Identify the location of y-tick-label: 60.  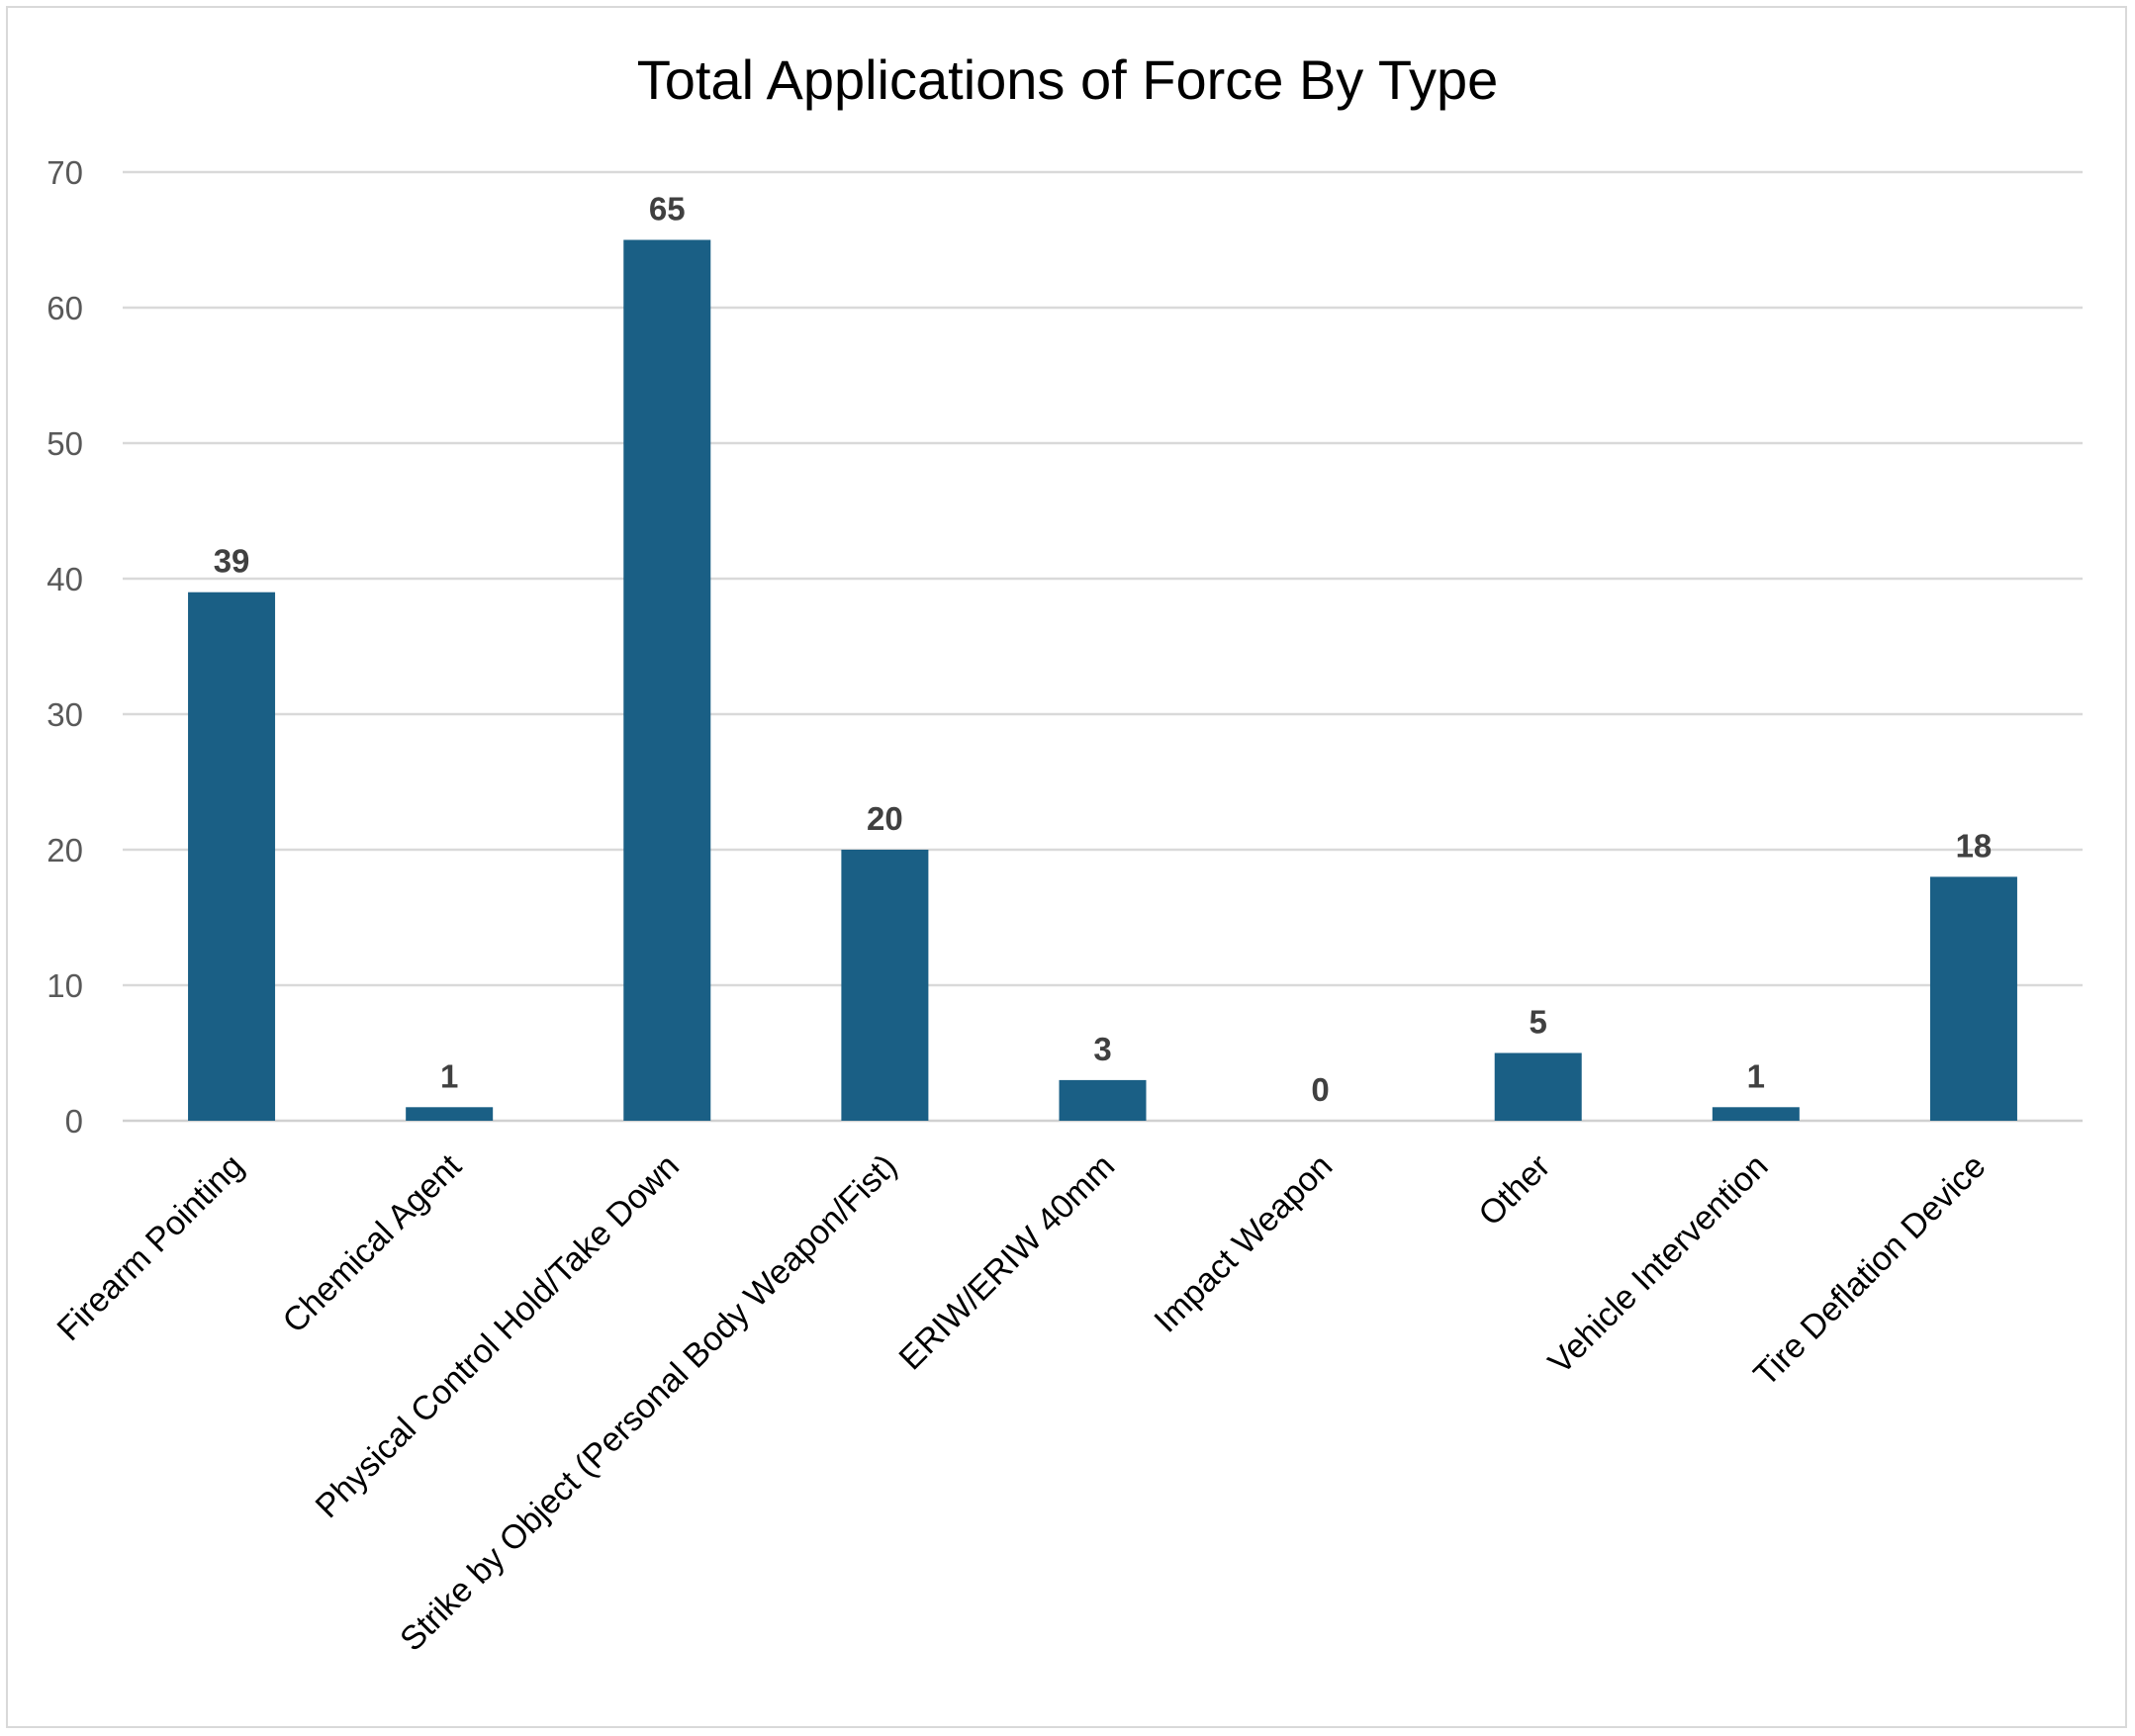
(64, 308).